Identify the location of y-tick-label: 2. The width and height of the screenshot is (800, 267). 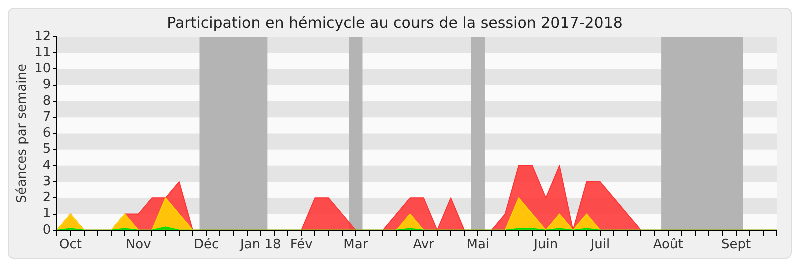
(47, 198).